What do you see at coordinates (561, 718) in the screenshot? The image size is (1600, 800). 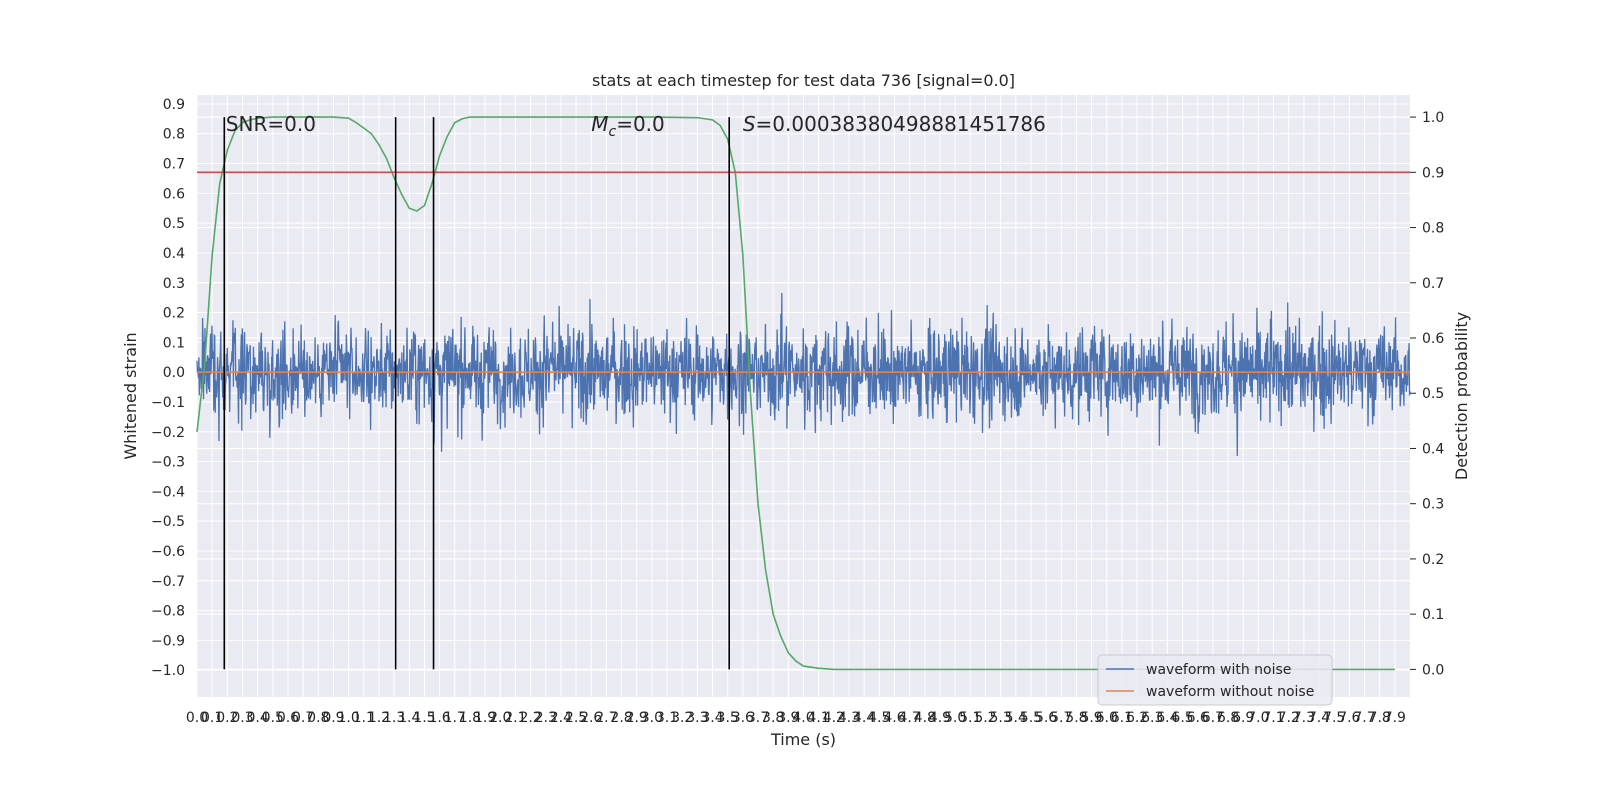 I see `x-tick-label: 2.4` at bounding box center [561, 718].